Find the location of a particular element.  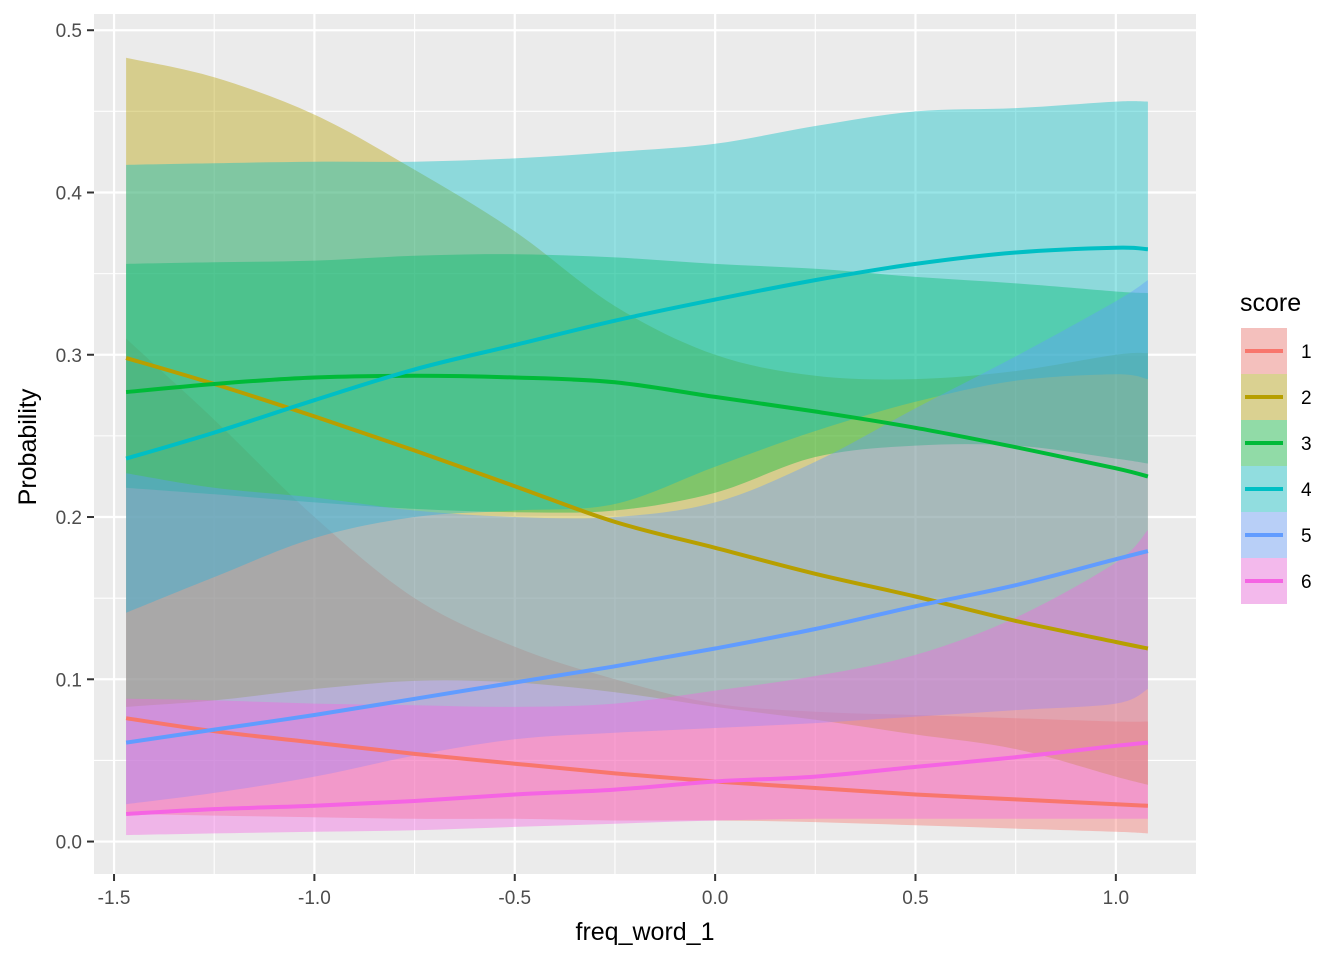

y-axis-title: Probability is located at coordinates (28, 446).